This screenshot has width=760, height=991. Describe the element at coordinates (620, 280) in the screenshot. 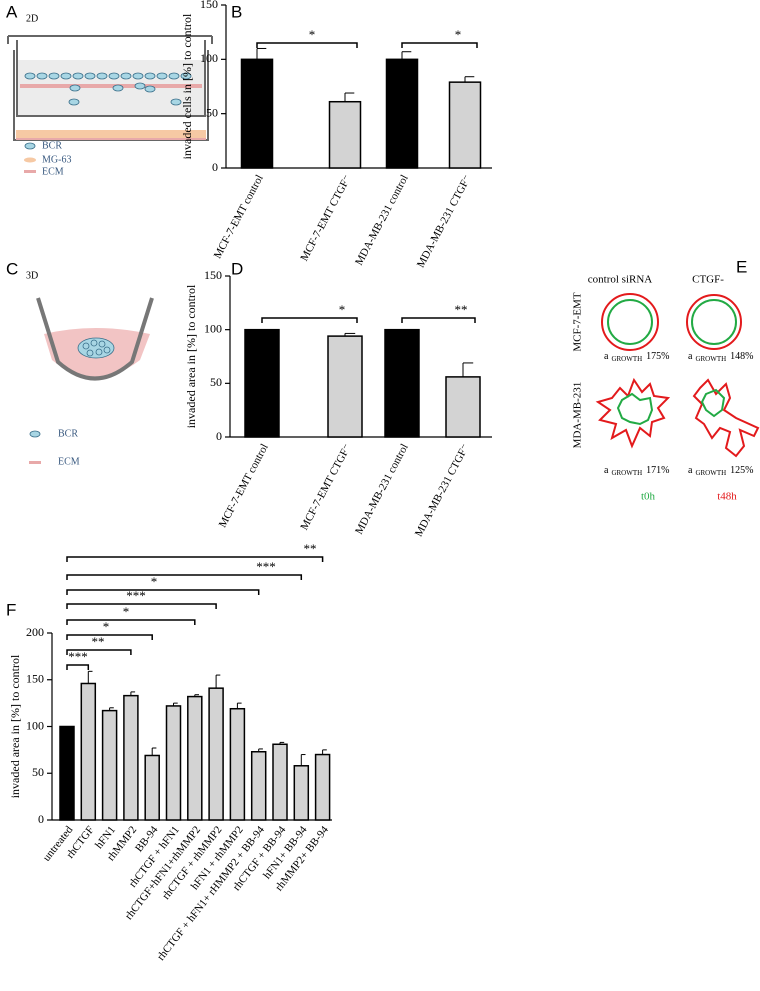

I see `column-label: control siRNA` at that location.